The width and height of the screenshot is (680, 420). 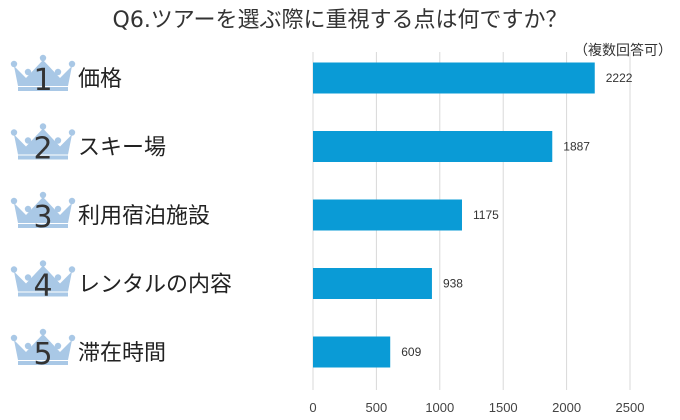 I want to click on x-tick-label: 2500, so click(x=630, y=407).